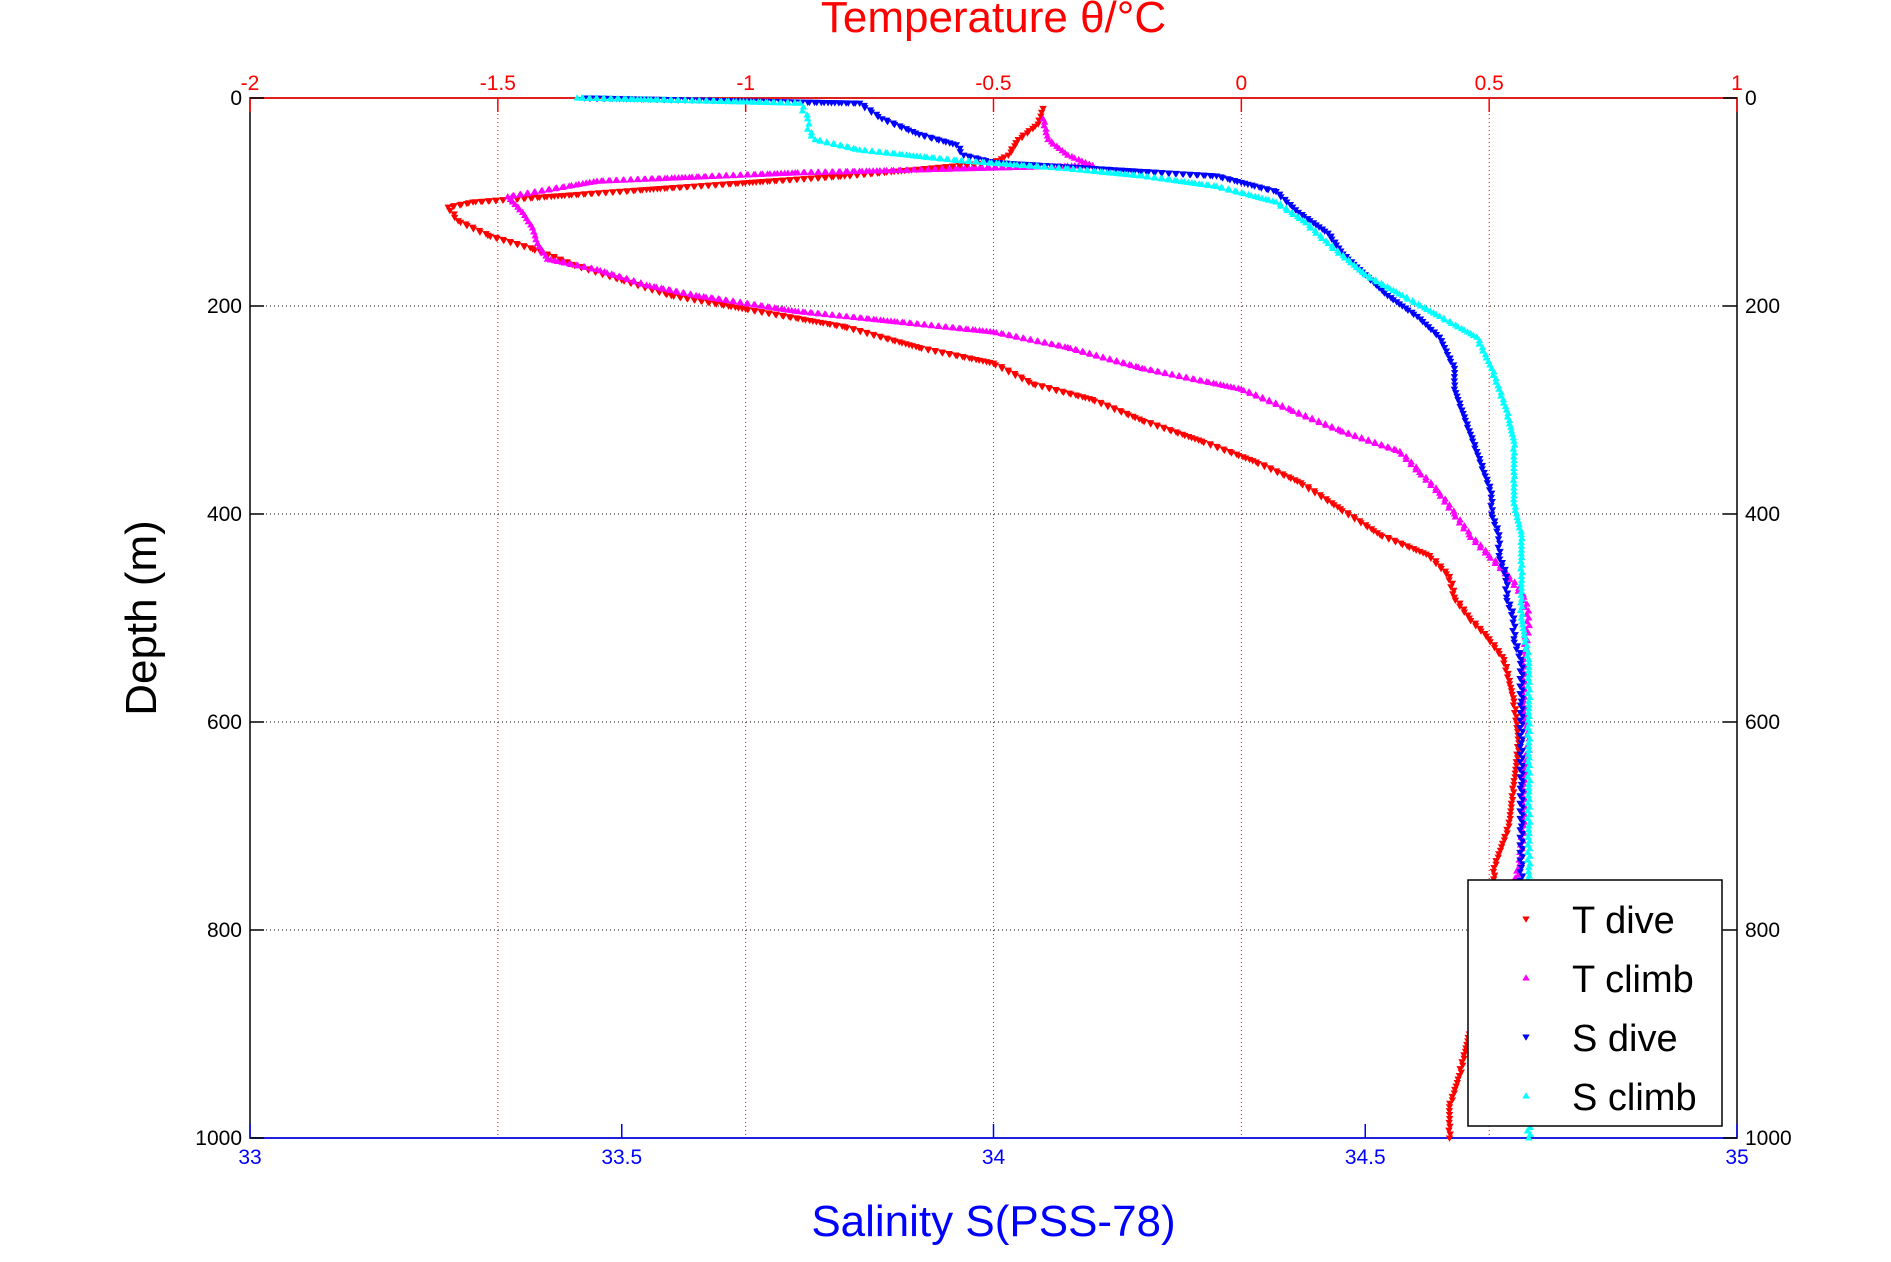 The width and height of the screenshot is (1891, 1262). Describe the element at coordinates (236, 98) in the screenshot. I see `left-tick-label: 0` at that location.